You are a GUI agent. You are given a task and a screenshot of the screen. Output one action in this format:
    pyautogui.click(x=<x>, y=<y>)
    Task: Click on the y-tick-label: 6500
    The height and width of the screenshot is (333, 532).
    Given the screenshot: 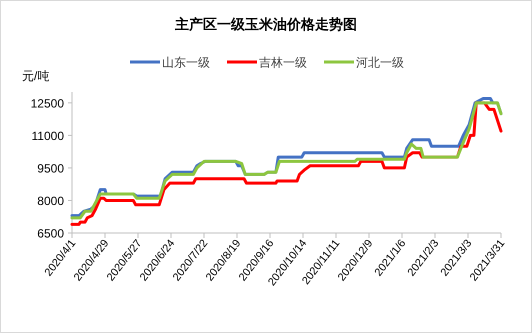 What is the action you would take?
    pyautogui.click(x=50, y=233)
    